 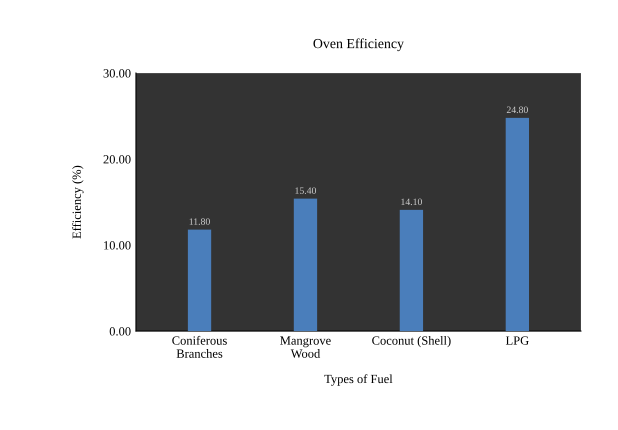 I want to click on y-tick-label: 0.00, so click(x=120, y=331).